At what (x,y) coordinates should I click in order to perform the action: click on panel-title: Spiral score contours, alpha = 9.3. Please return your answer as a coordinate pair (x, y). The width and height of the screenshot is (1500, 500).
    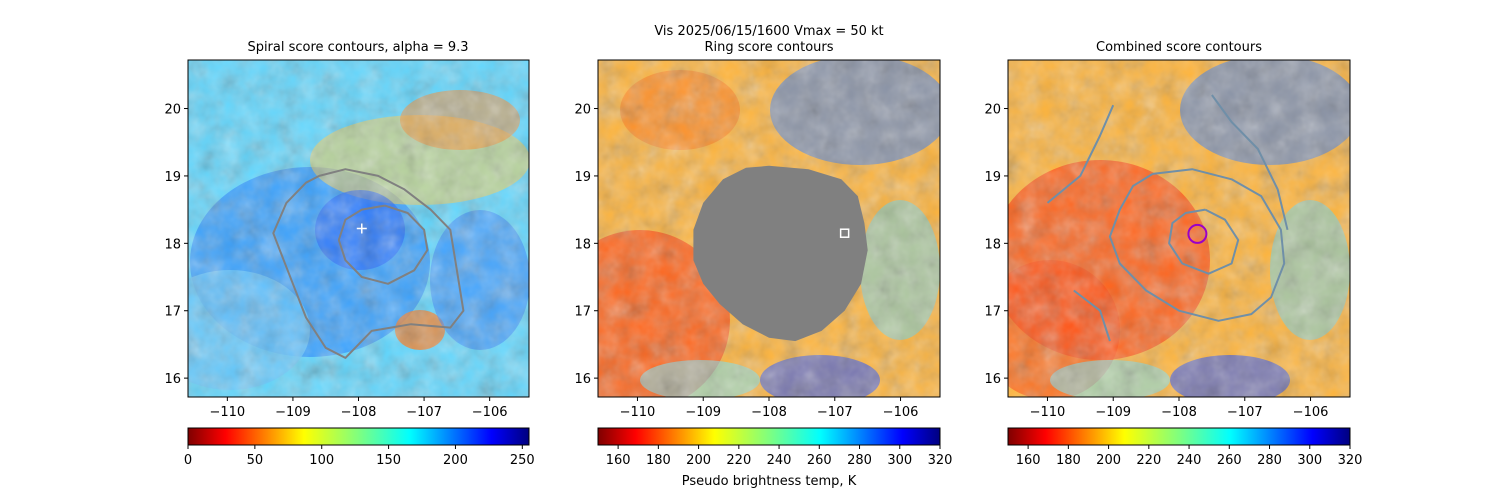
    Looking at the image, I should click on (357, 47).